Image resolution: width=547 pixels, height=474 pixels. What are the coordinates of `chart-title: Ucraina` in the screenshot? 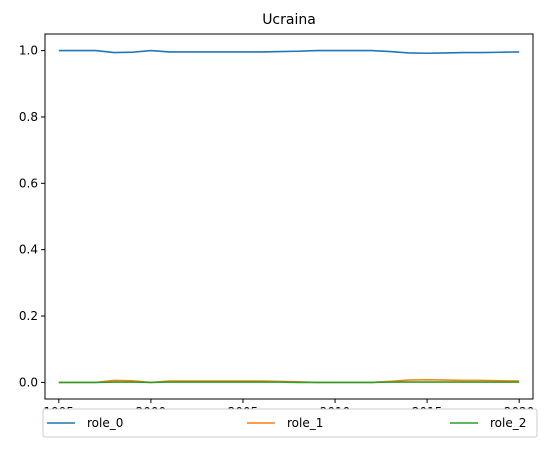 It's located at (289, 20).